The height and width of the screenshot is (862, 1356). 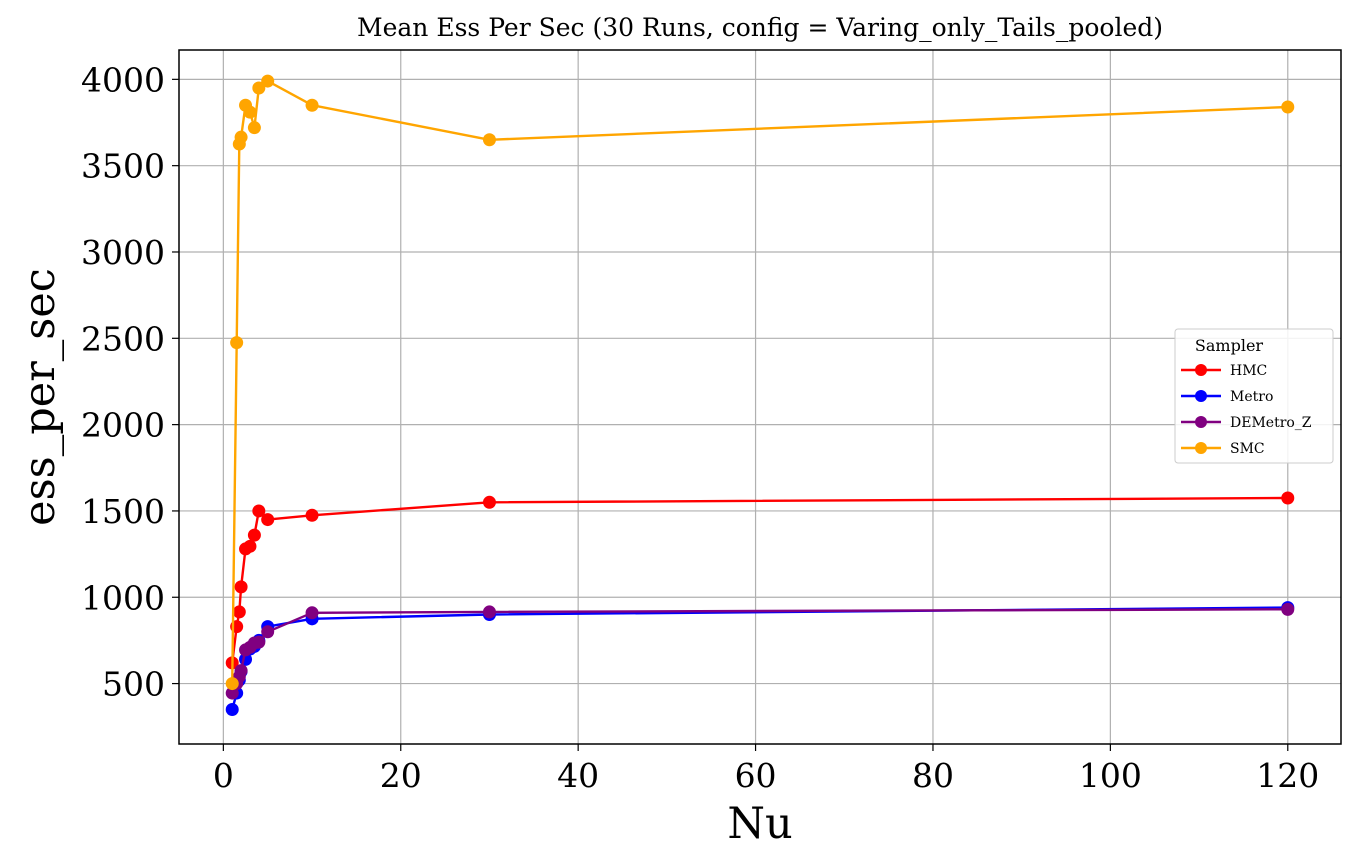 I want to click on y-tick-label: 3500, so click(x=123, y=166).